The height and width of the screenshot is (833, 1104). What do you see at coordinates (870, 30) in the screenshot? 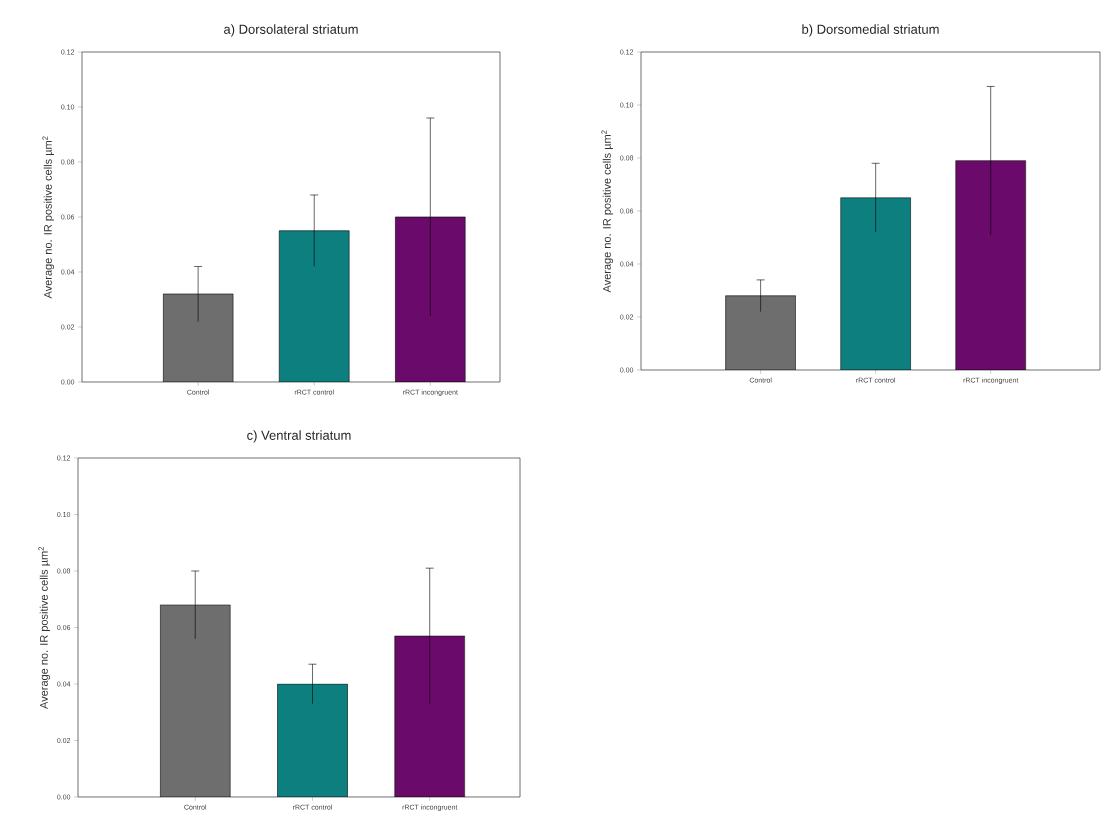
I see `chart-title: b) Dorsomedial striatum` at bounding box center [870, 30].